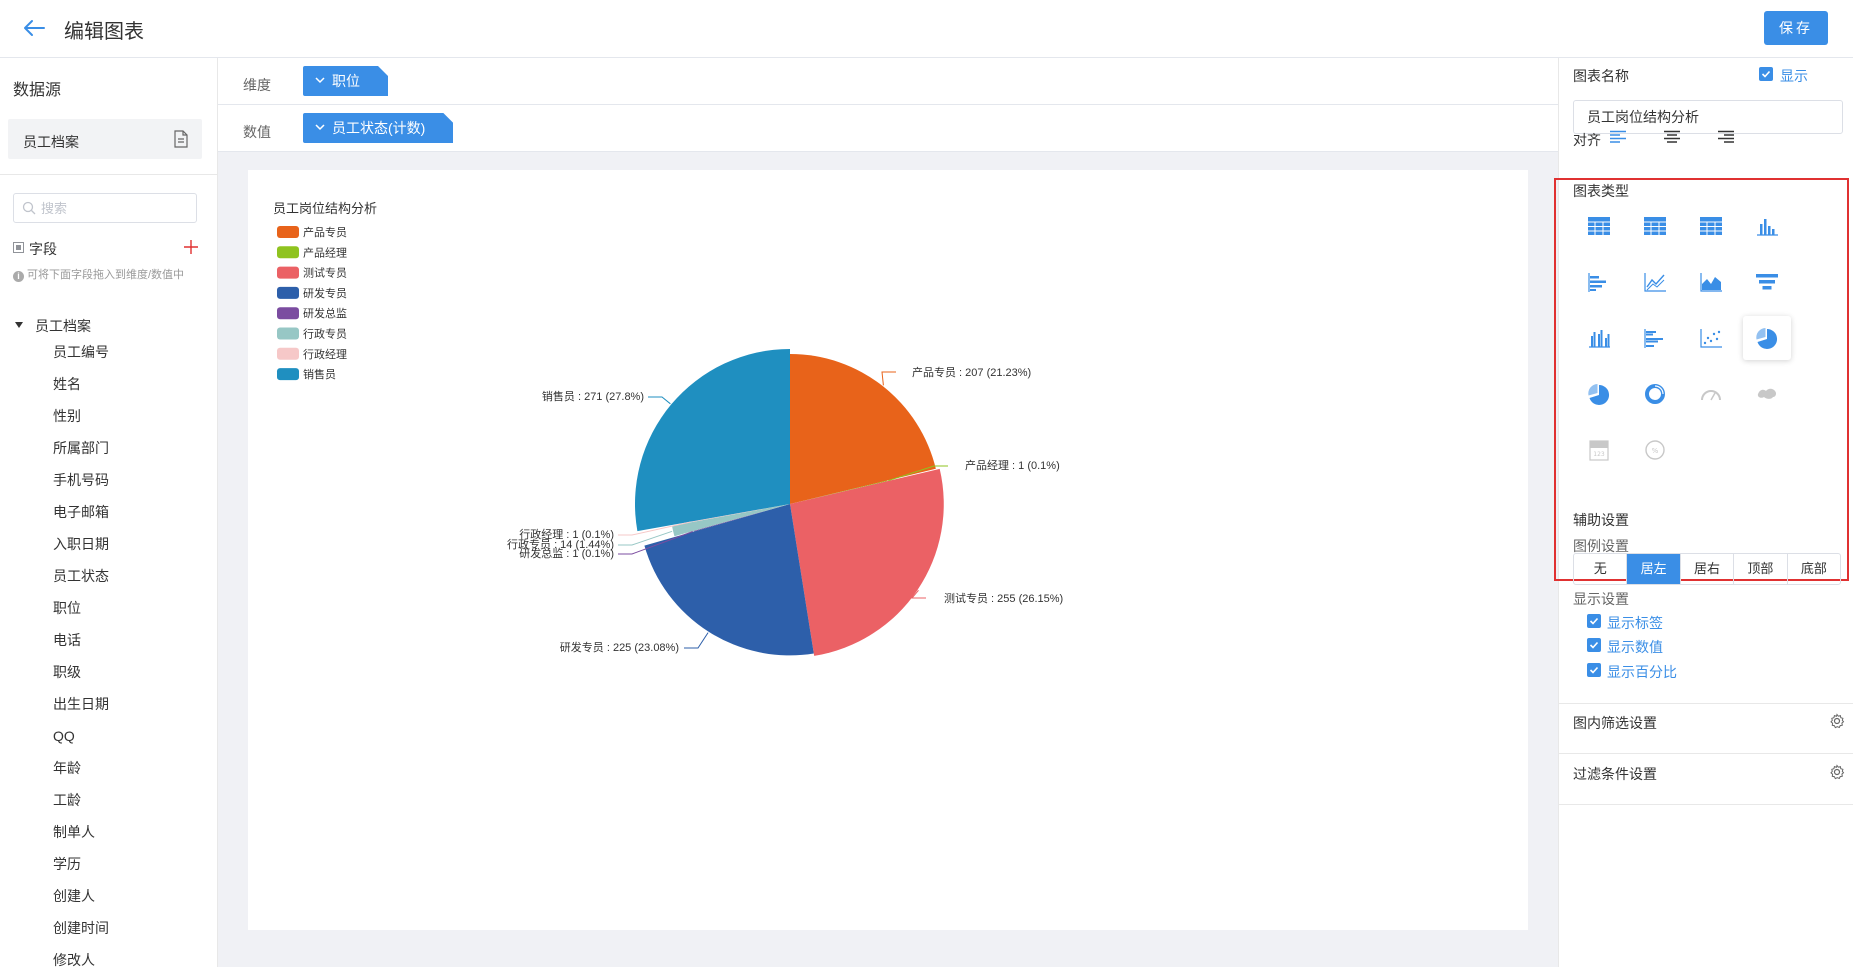  What do you see at coordinates (19, 325) in the screenshot?
I see `caret-down-icon` at bounding box center [19, 325].